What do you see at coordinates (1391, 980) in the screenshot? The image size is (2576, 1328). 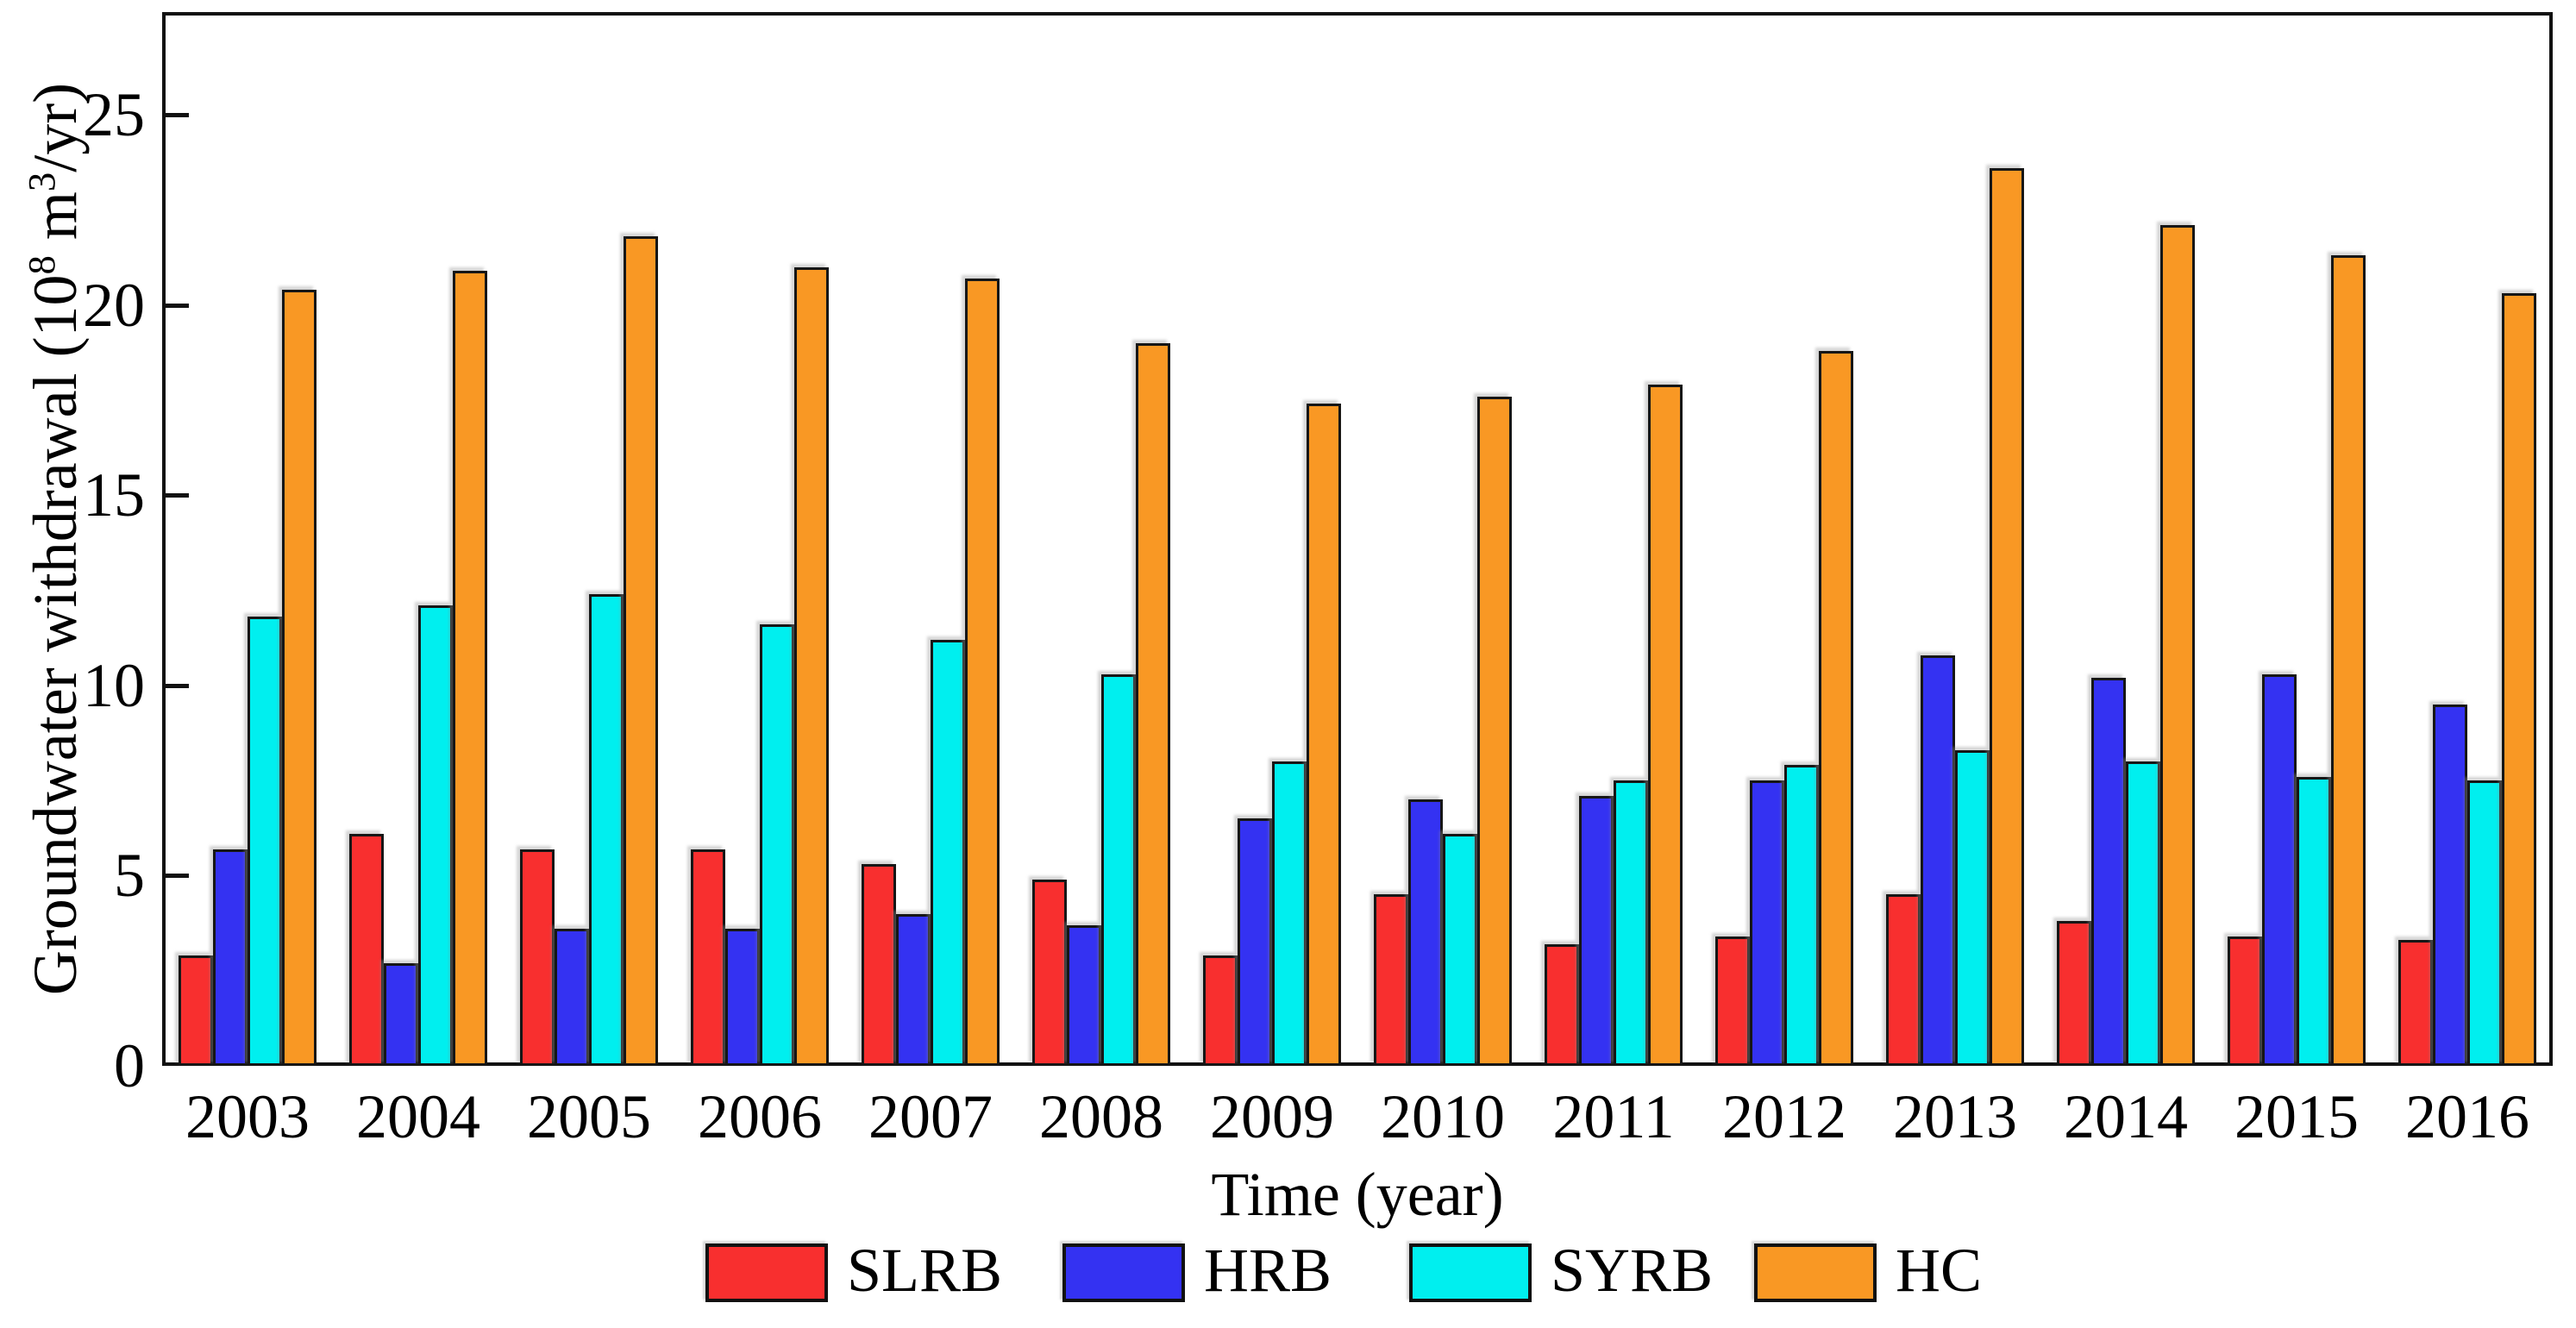 I see `bar-SLRB-2010` at bounding box center [1391, 980].